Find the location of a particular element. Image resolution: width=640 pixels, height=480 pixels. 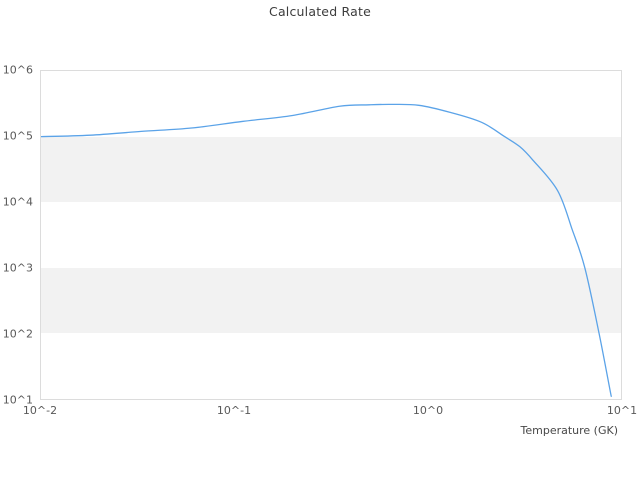

x-tick-label: 10^-2 is located at coordinates (40, 410).